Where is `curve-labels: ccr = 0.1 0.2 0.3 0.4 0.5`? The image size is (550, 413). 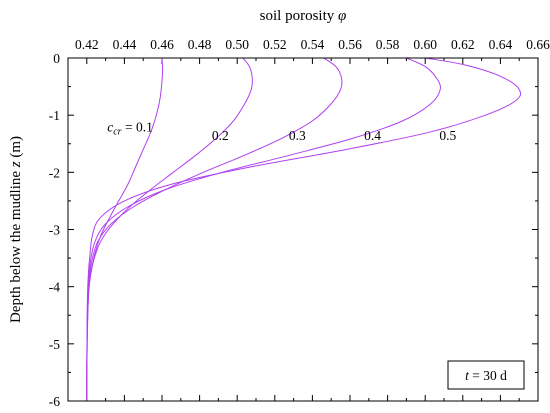
curve-labels: ccr = 0.1 0.2 0.3 0.4 0.5 is located at coordinates (281, 132).